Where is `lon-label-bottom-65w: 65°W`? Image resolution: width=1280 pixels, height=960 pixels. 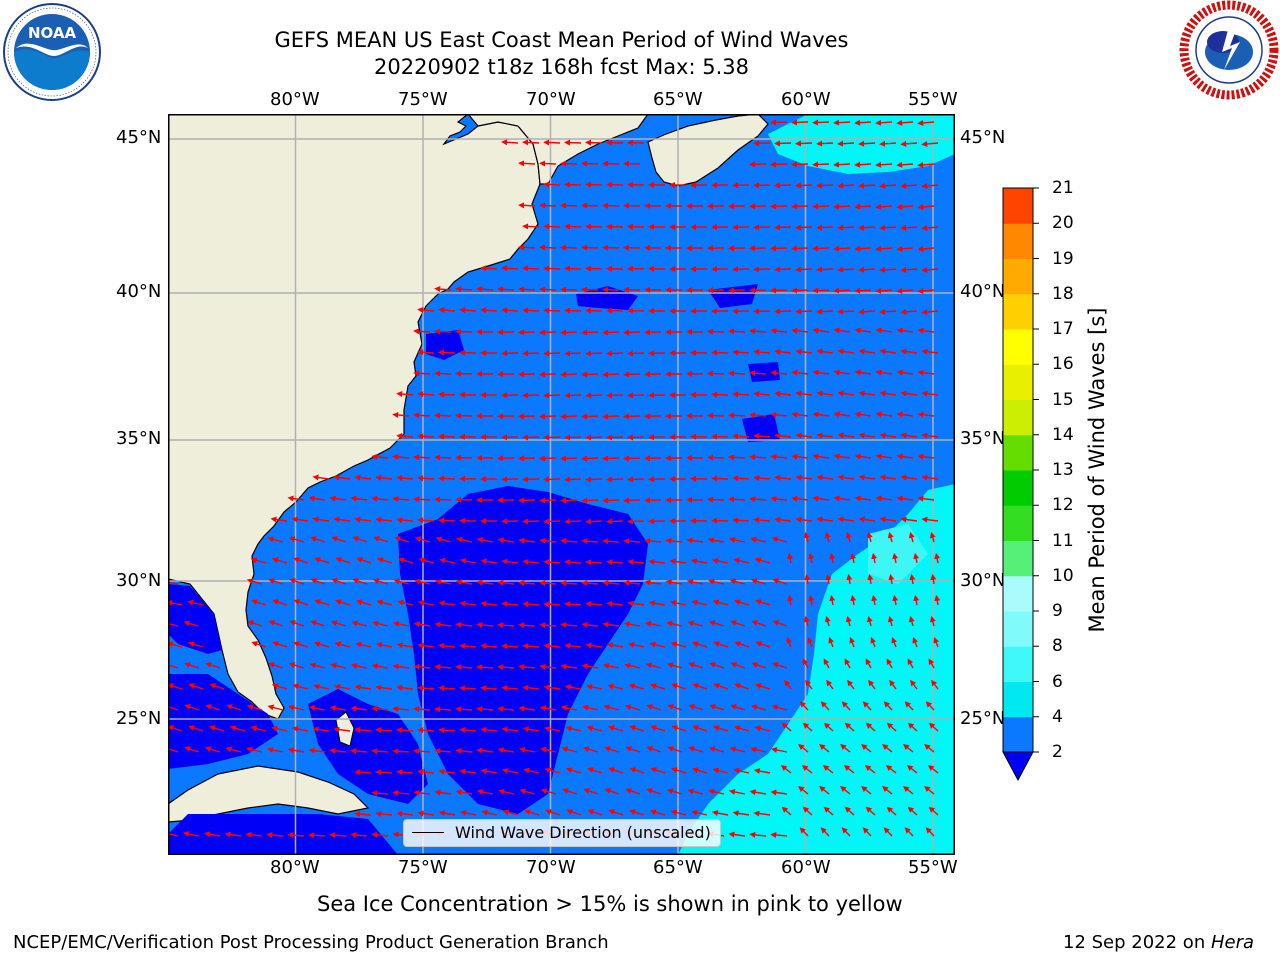 lon-label-bottom-65w: 65°W is located at coordinates (678, 867).